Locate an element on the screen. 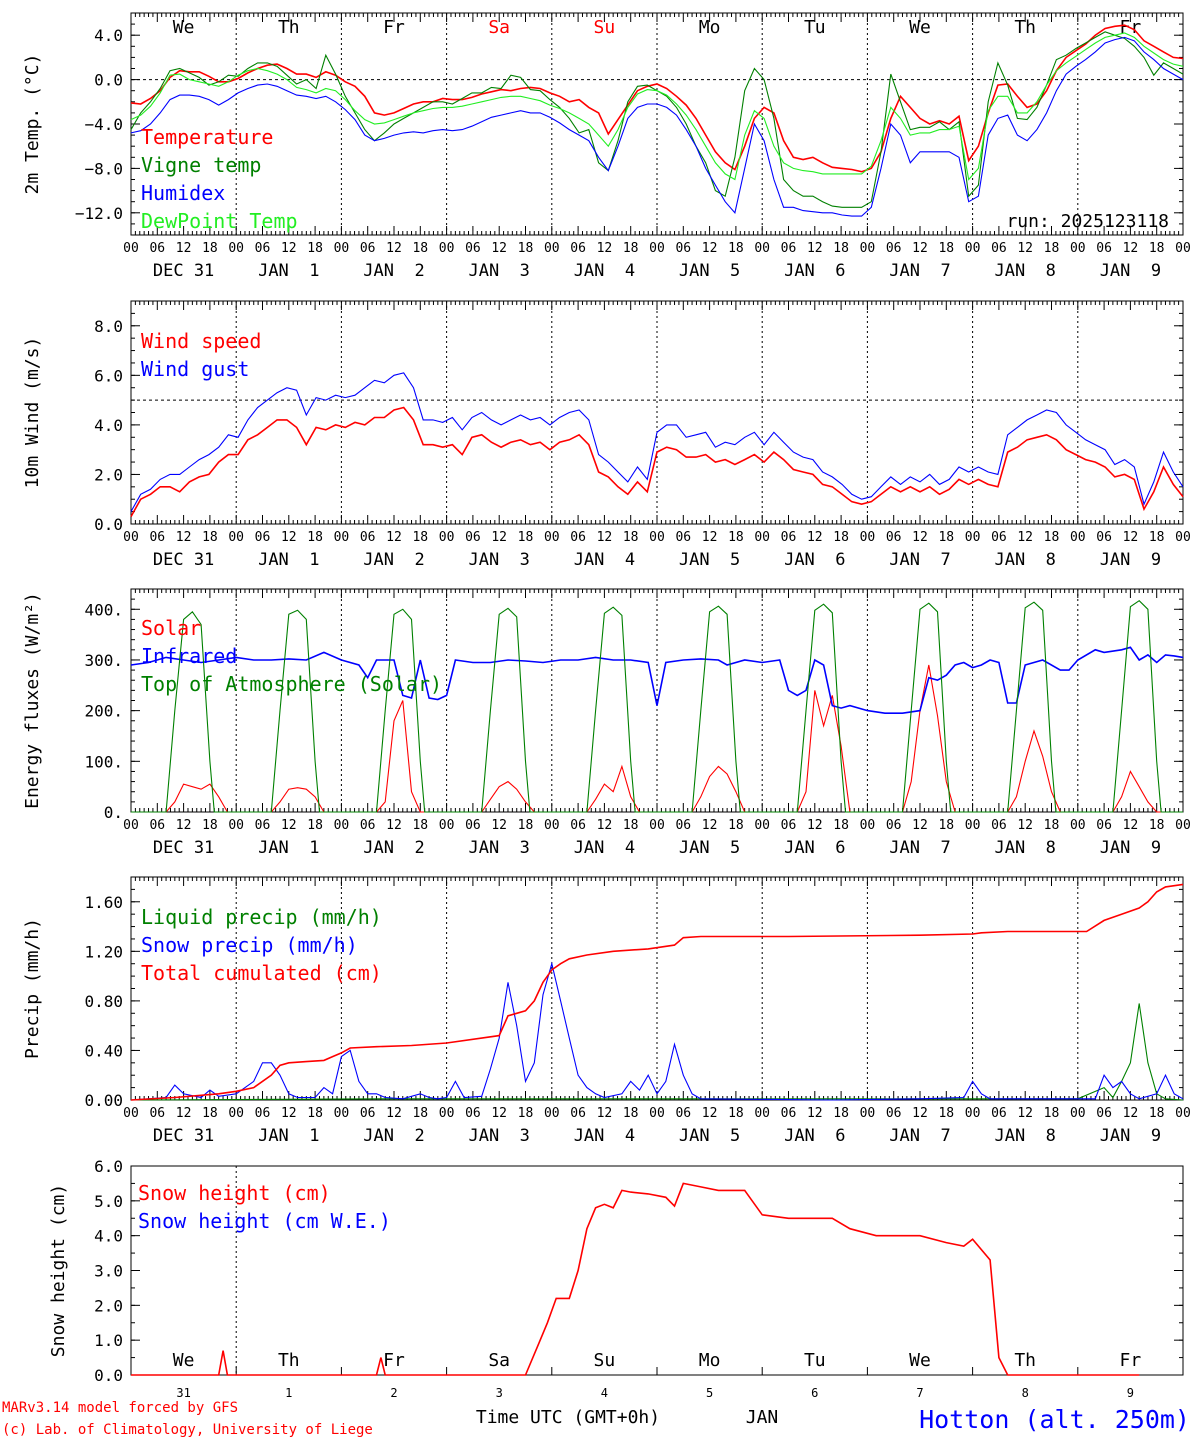  x-axis-label: Time UTC (GMT+0h) is located at coordinates (568, 1417).